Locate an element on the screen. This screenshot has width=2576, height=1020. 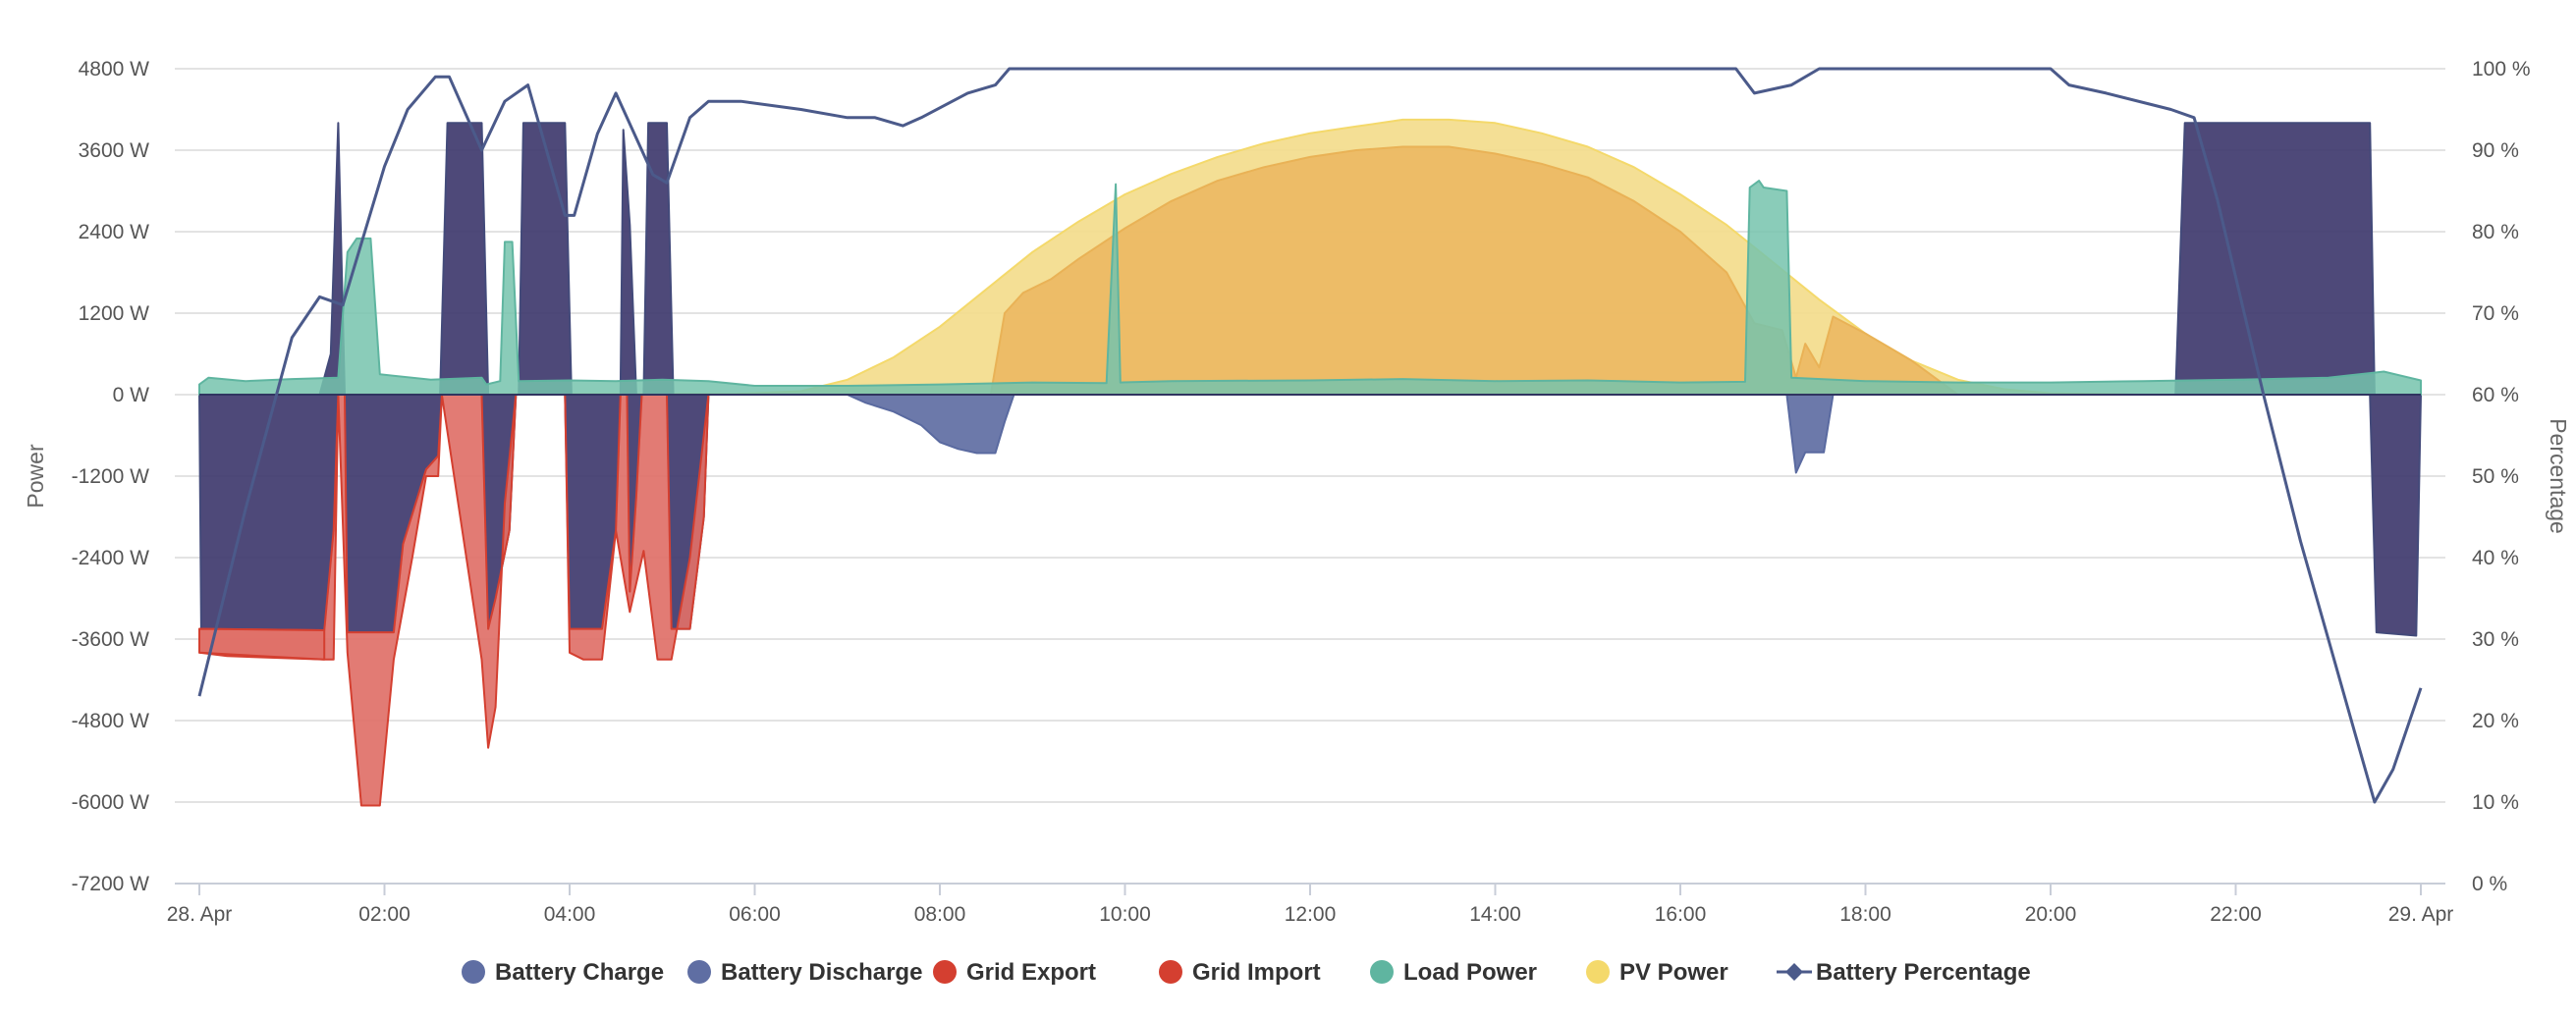
y-right-tick-label: 50 % is located at coordinates (2495, 476).